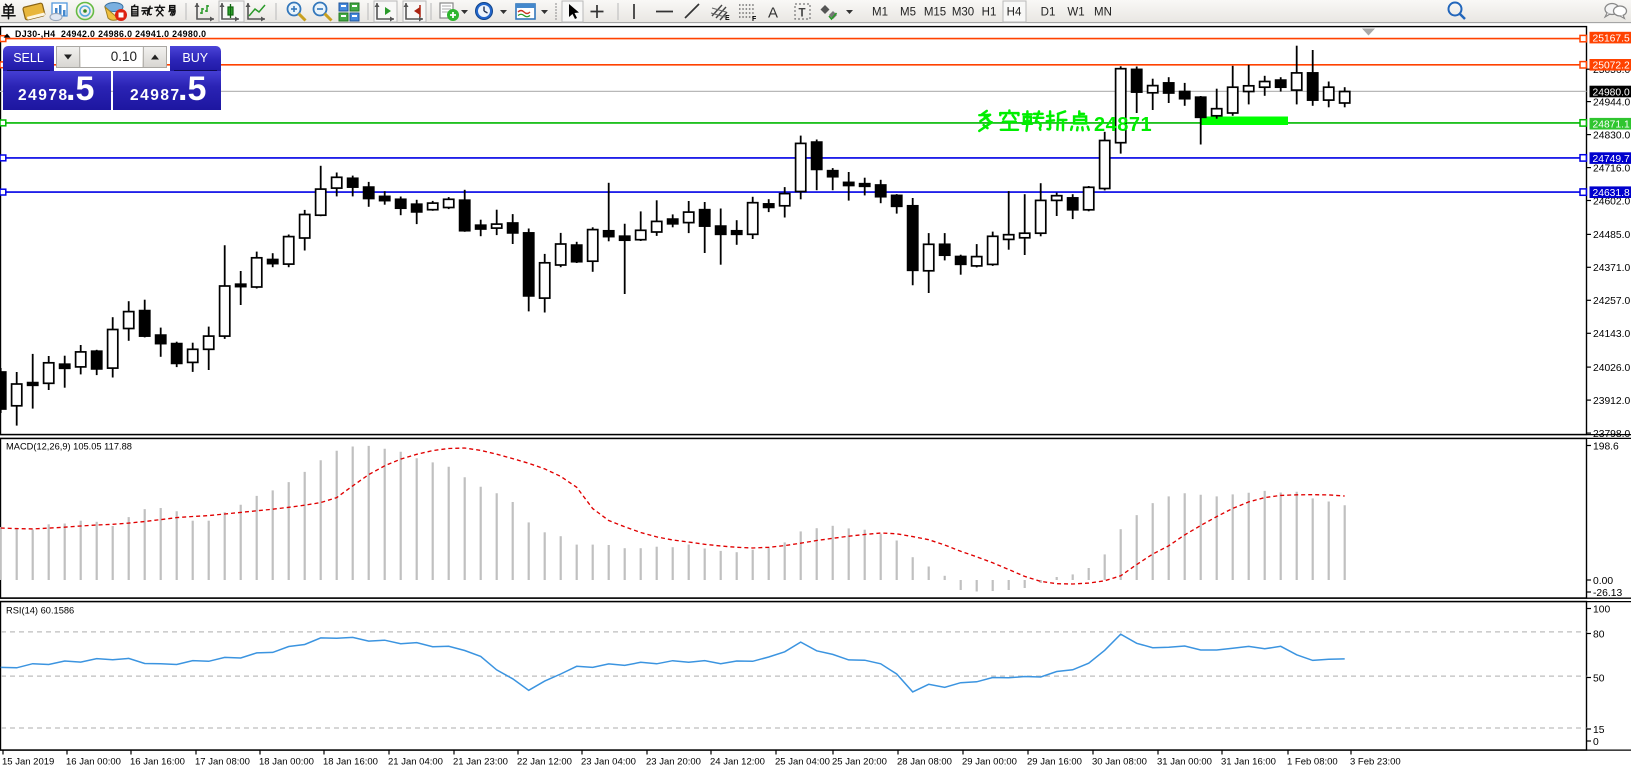  Describe the element at coordinates (989, 13) in the screenshot. I see `svg-text: H1` at that location.